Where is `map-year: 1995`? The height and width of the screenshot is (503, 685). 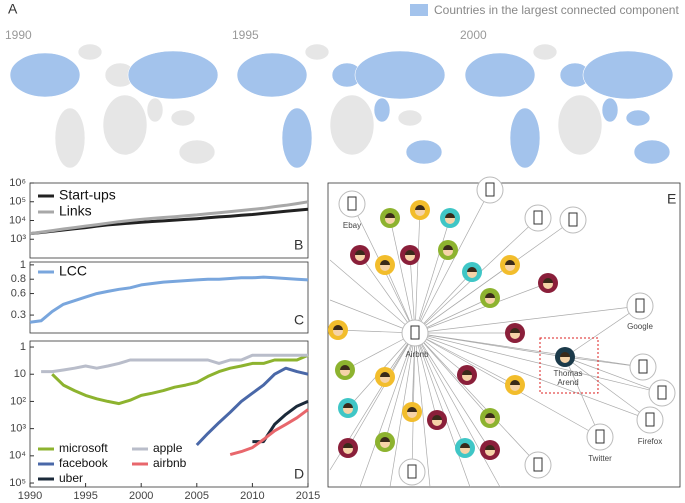
map-year: 1995 is located at coordinates (245, 35).